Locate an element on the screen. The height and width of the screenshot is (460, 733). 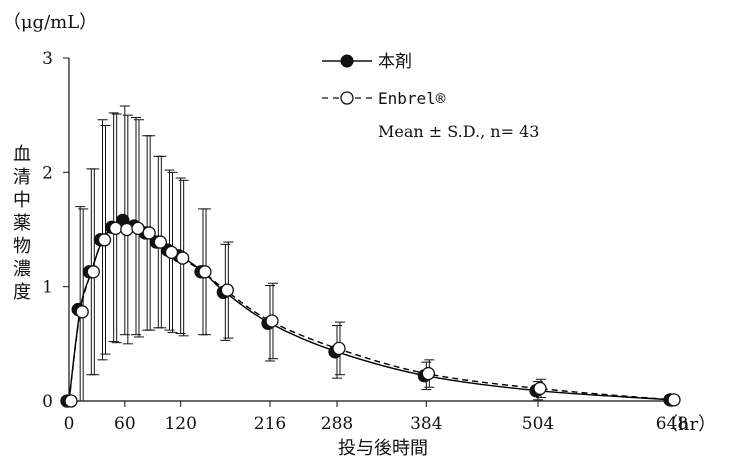
y-axis-title-char: 度 is located at coordinates (22, 292).